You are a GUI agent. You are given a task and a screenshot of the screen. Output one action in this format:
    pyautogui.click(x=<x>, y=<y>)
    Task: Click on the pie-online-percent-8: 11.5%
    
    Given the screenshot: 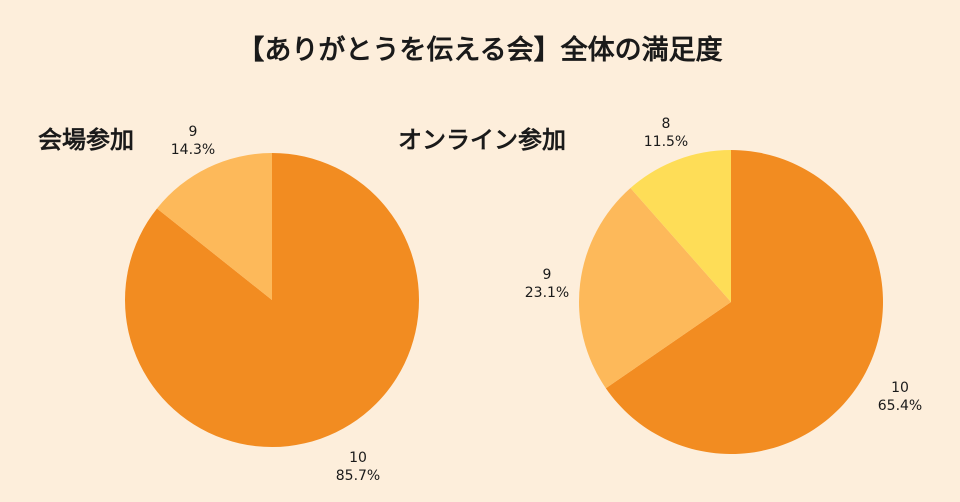 What is the action you would take?
    pyautogui.click(x=666, y=142)
    